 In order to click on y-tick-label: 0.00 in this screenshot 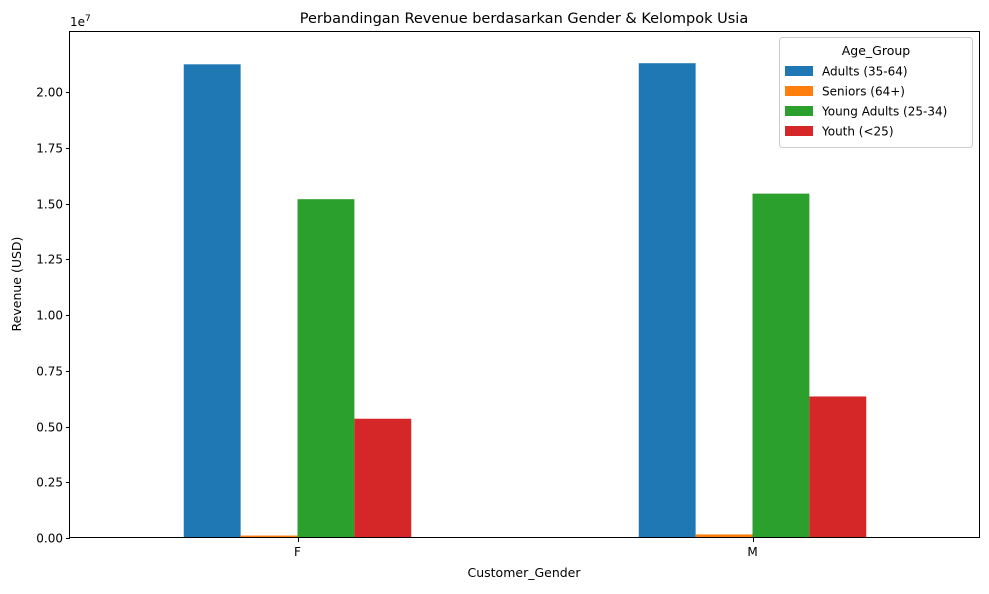, I will do `click(49, 539)`.